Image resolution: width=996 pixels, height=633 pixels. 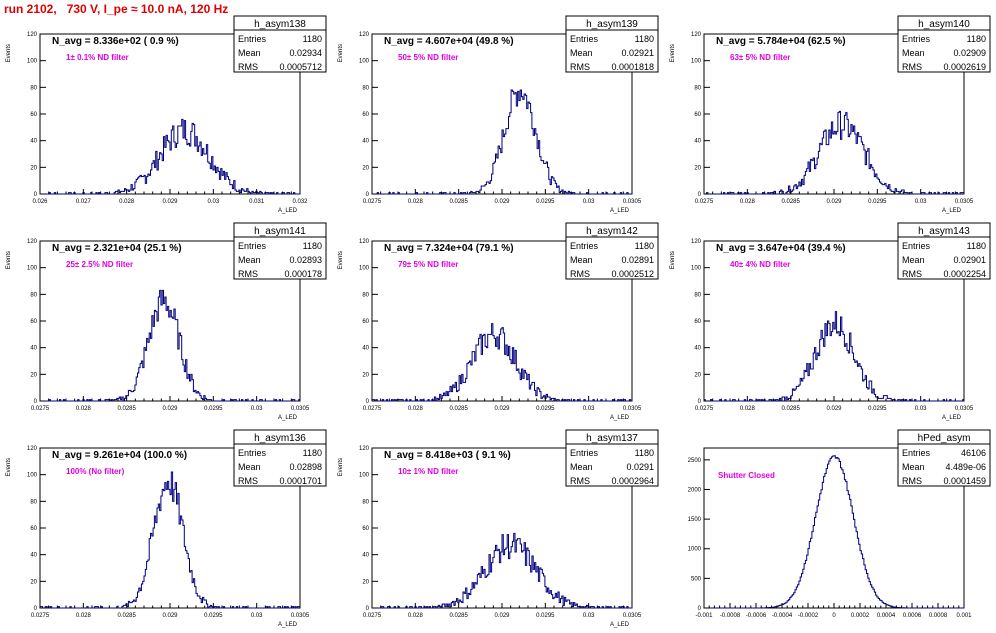 I want to click on histogram-name: h_asym142, so click(x=612, y=231).